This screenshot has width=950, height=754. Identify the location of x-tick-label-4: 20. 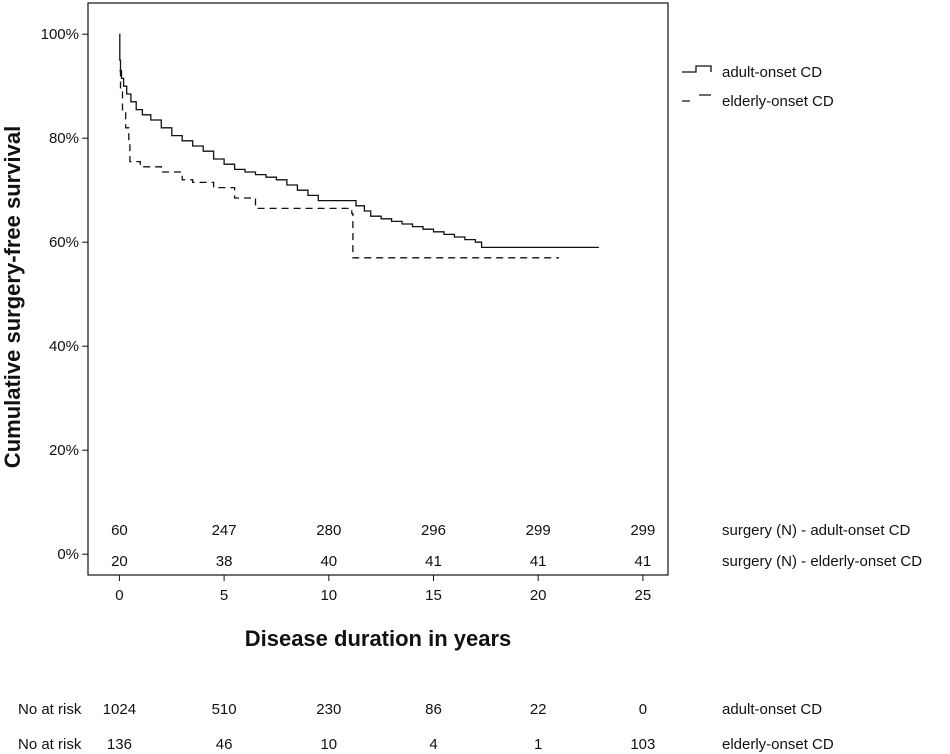
(538, 595).